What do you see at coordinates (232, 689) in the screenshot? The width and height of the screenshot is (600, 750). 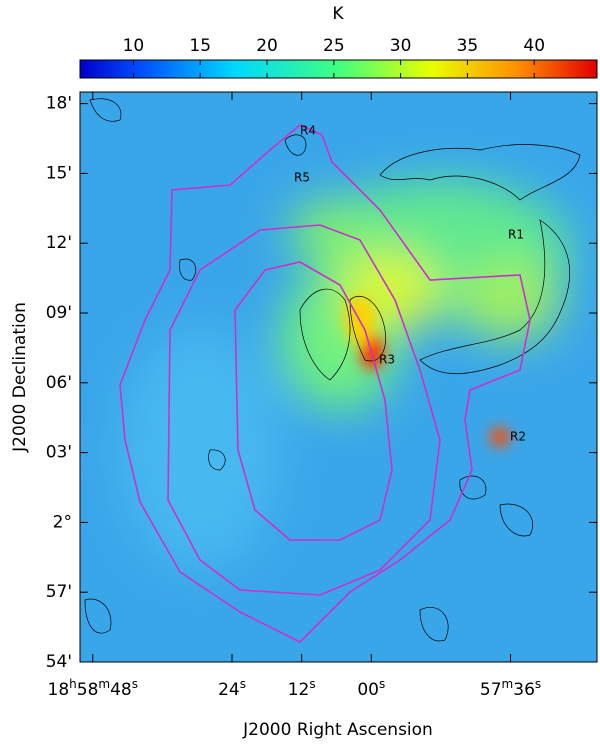 I see `x-tick-label: 24s` at bounding box center [232, 689].